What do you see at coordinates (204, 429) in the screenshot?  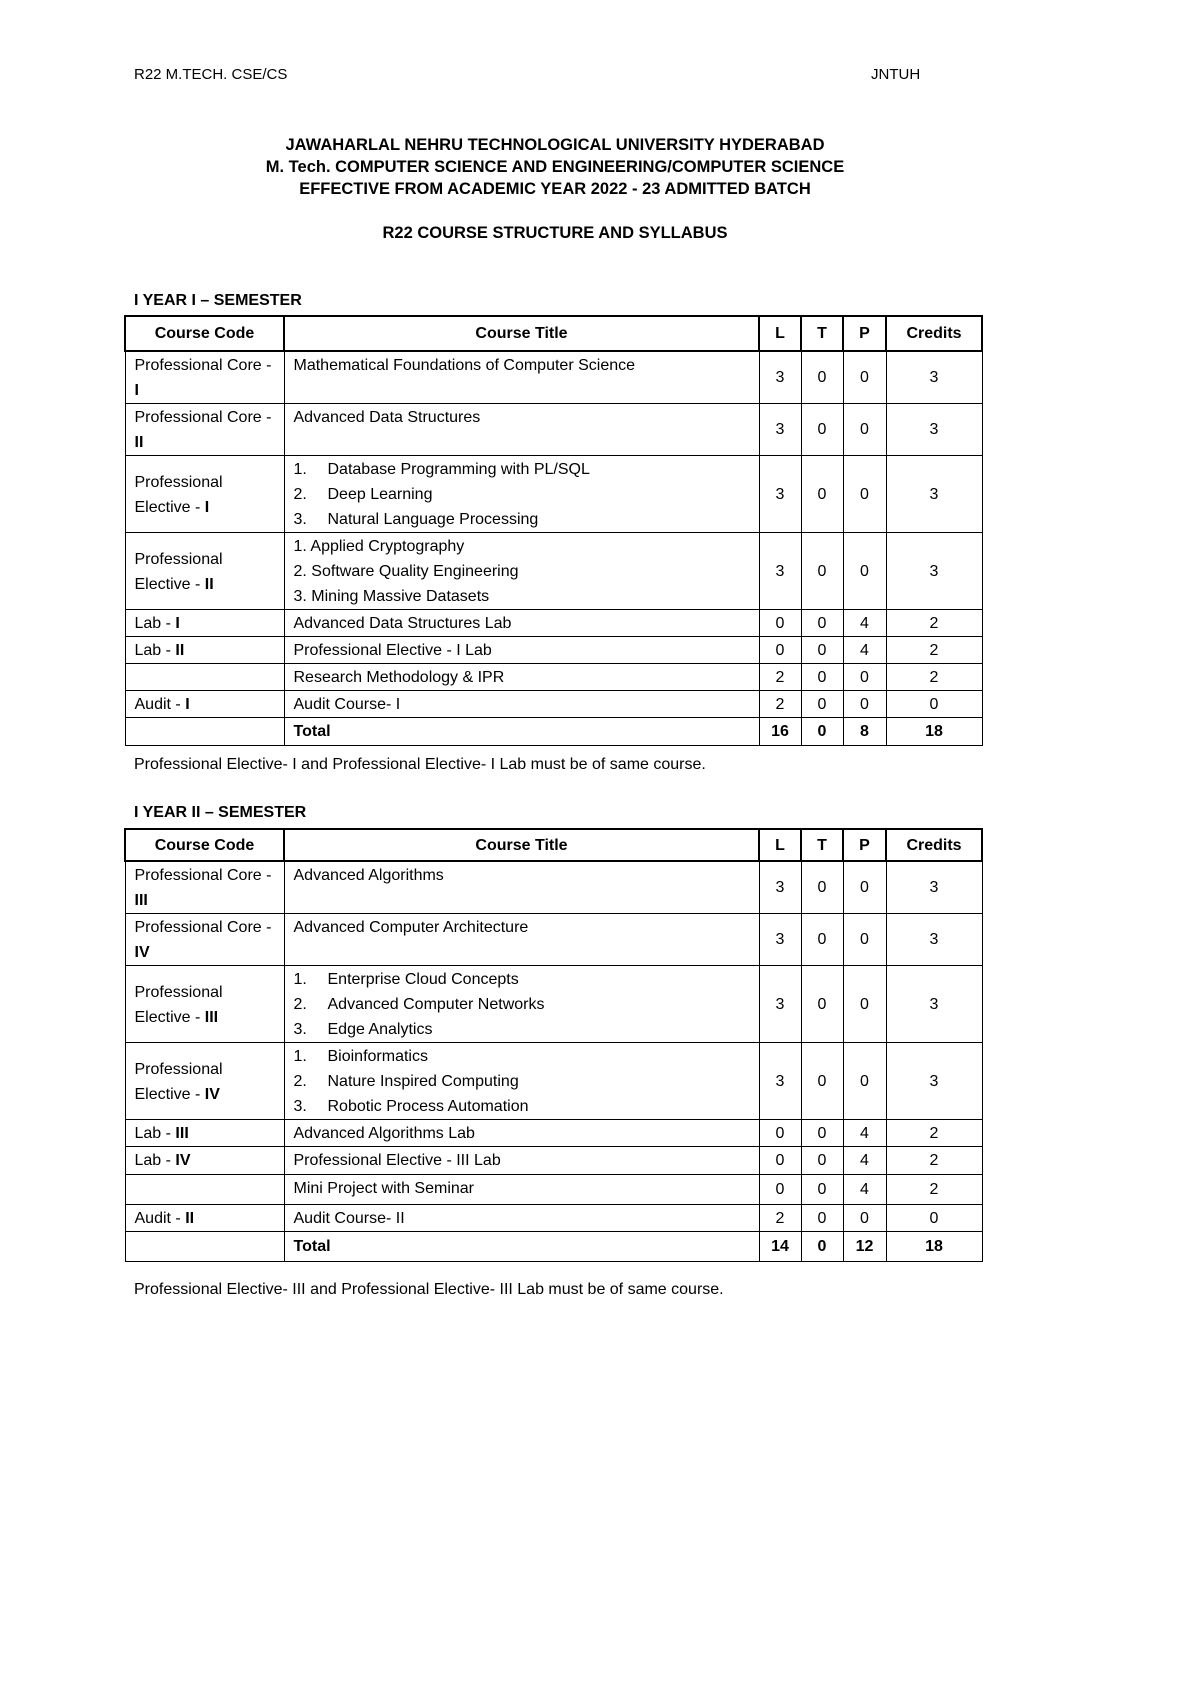 I see `course-code: Professional Core - II` at bounding box center [204, 429].